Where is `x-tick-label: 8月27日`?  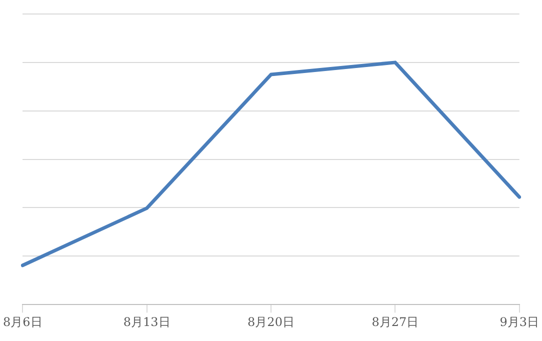
x-tick-label: 8月27日 is located at coordinates (395, 321).